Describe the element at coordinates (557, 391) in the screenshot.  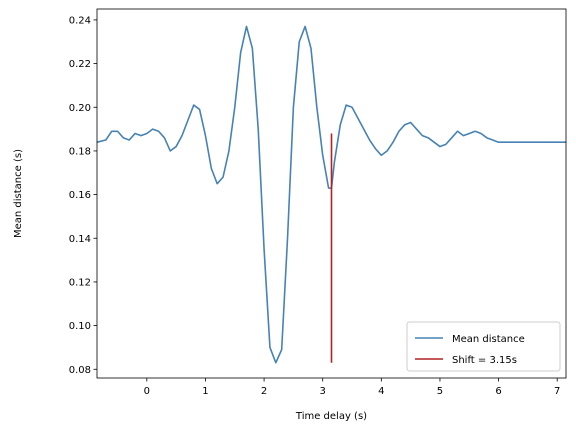
I see `x-tick-label: 7` at that location.